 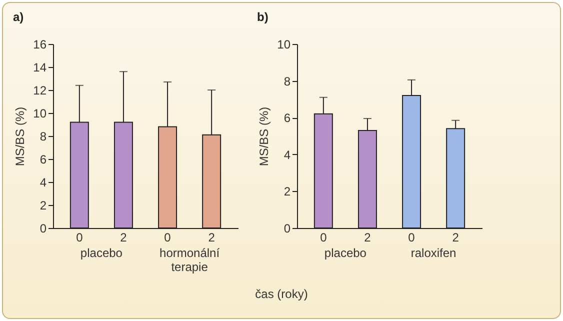 I want to click on chart-title: b), so click(x=262, y=17).